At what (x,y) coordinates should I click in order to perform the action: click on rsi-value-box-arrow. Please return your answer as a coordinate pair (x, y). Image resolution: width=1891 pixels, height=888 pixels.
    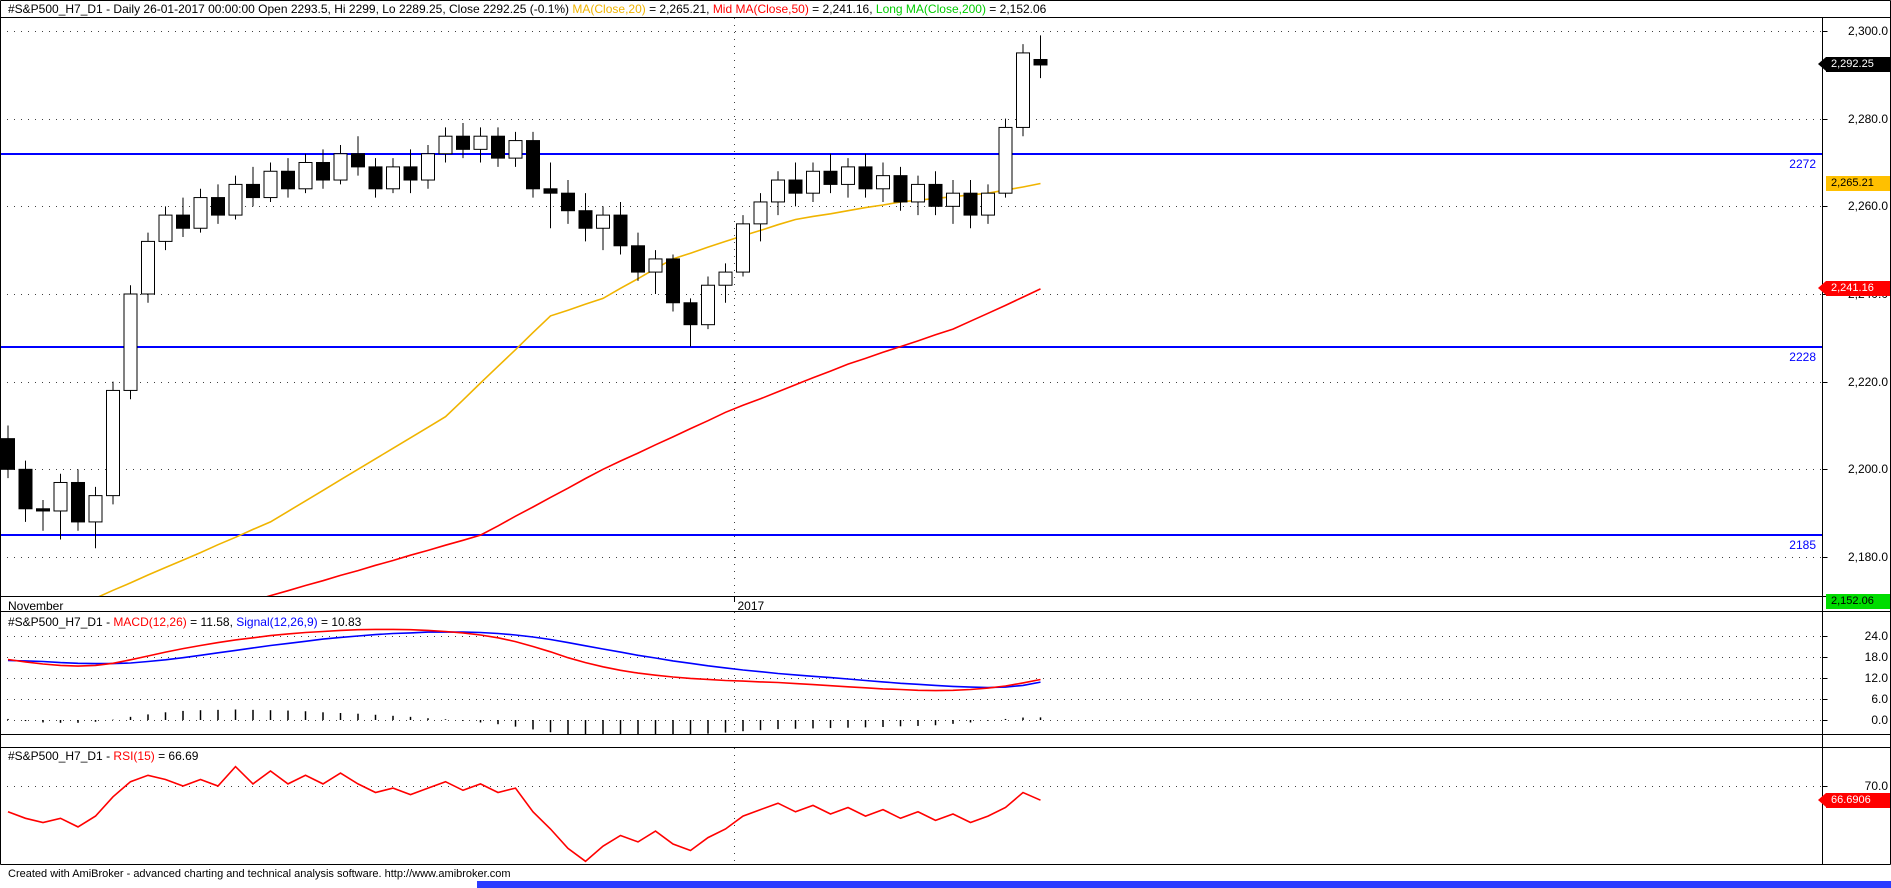
    Looking at the image, I should click on (1822, 800).